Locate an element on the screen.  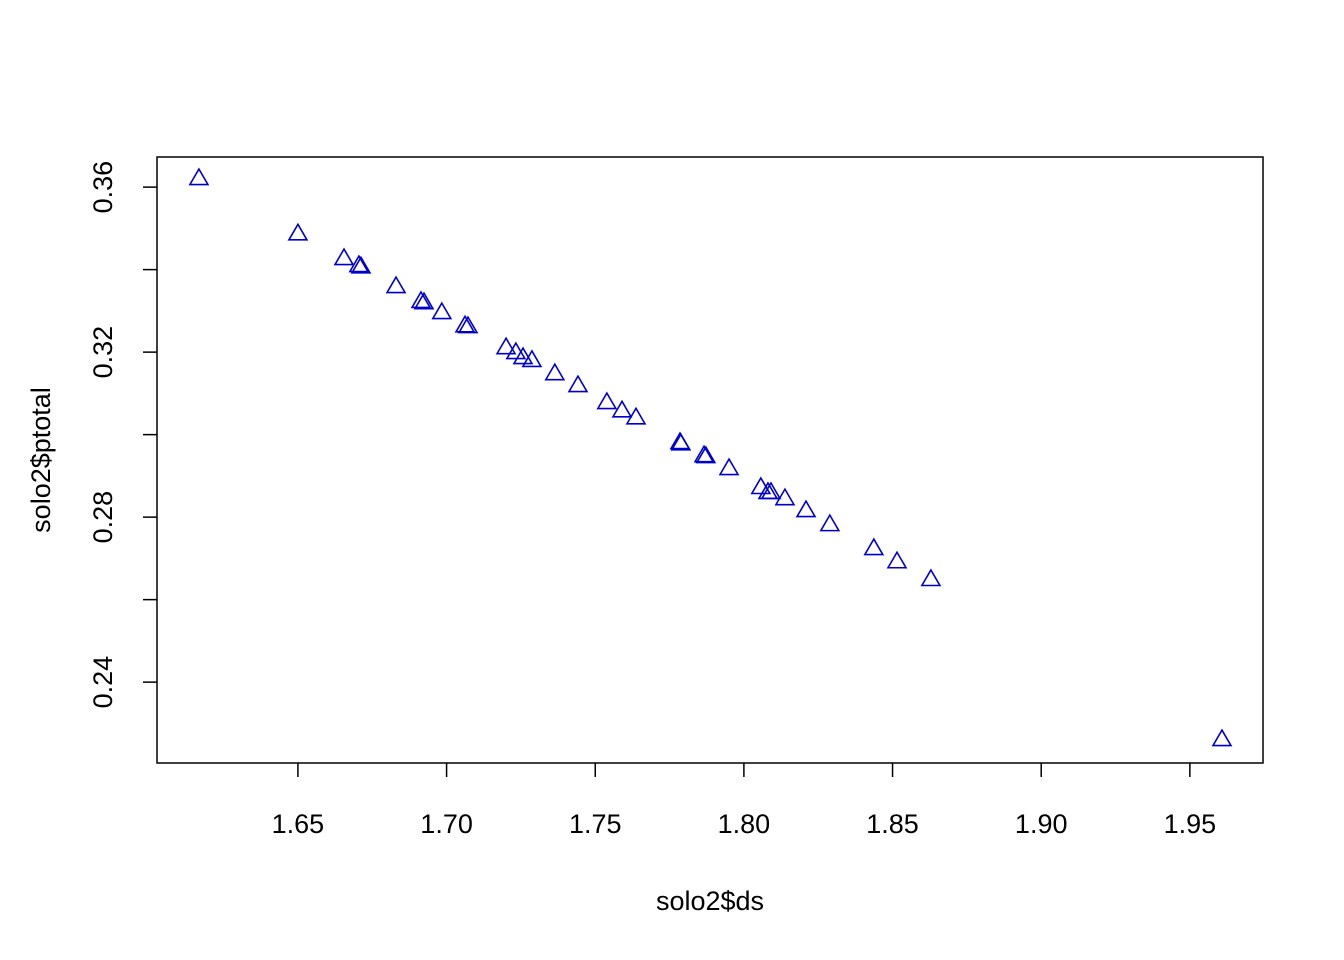
x-tick-label: 1.90 is located at coordinates (1041, 824).